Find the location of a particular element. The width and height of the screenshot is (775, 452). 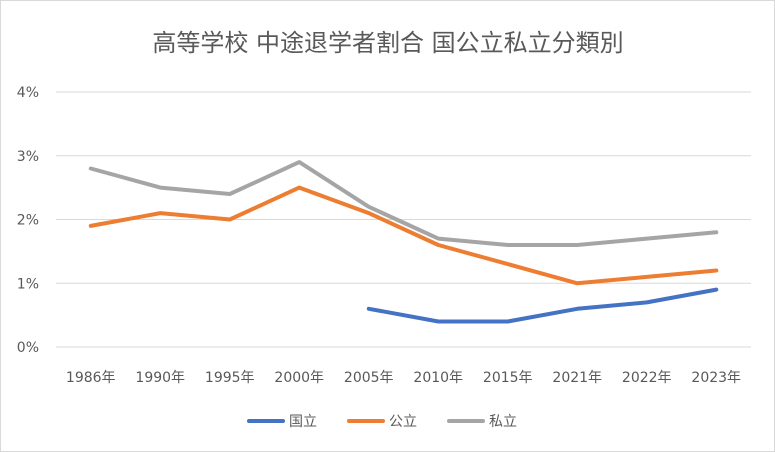

y-axis-ticks: 0% 1% 2% 3% 4% is located at coordinates (28, 220).